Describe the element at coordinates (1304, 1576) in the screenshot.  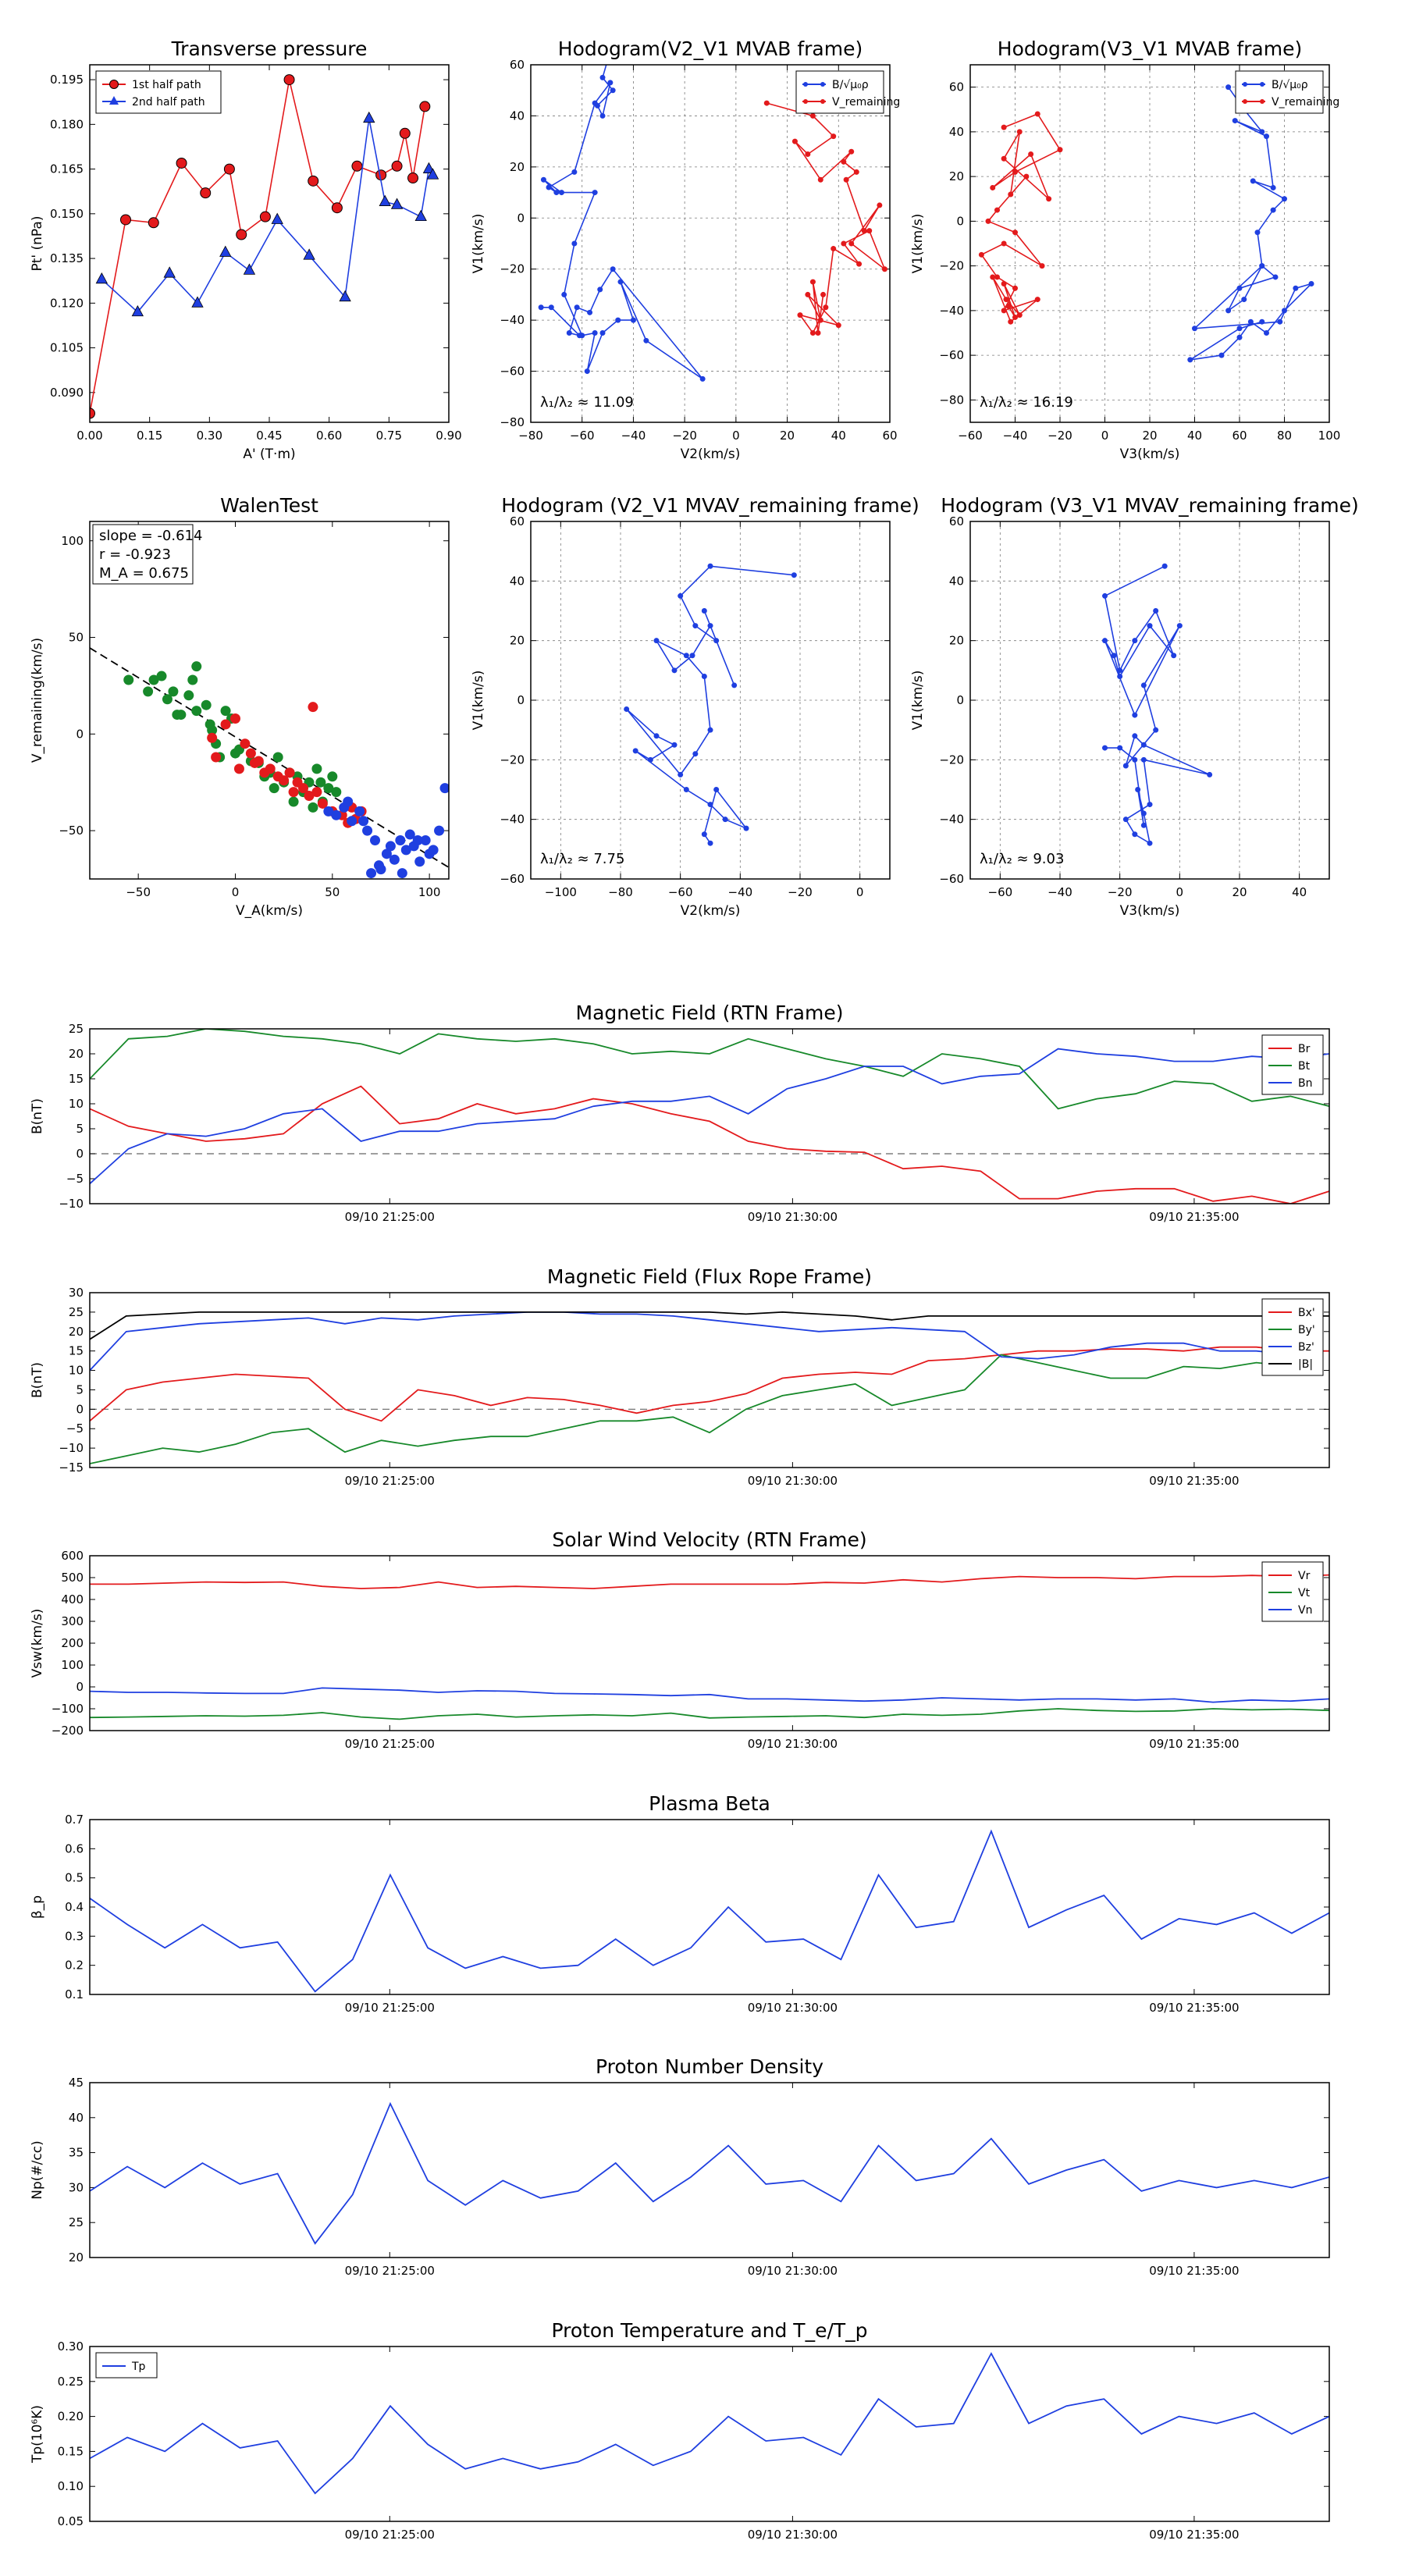
I see `legend-label: Vr` at that location.